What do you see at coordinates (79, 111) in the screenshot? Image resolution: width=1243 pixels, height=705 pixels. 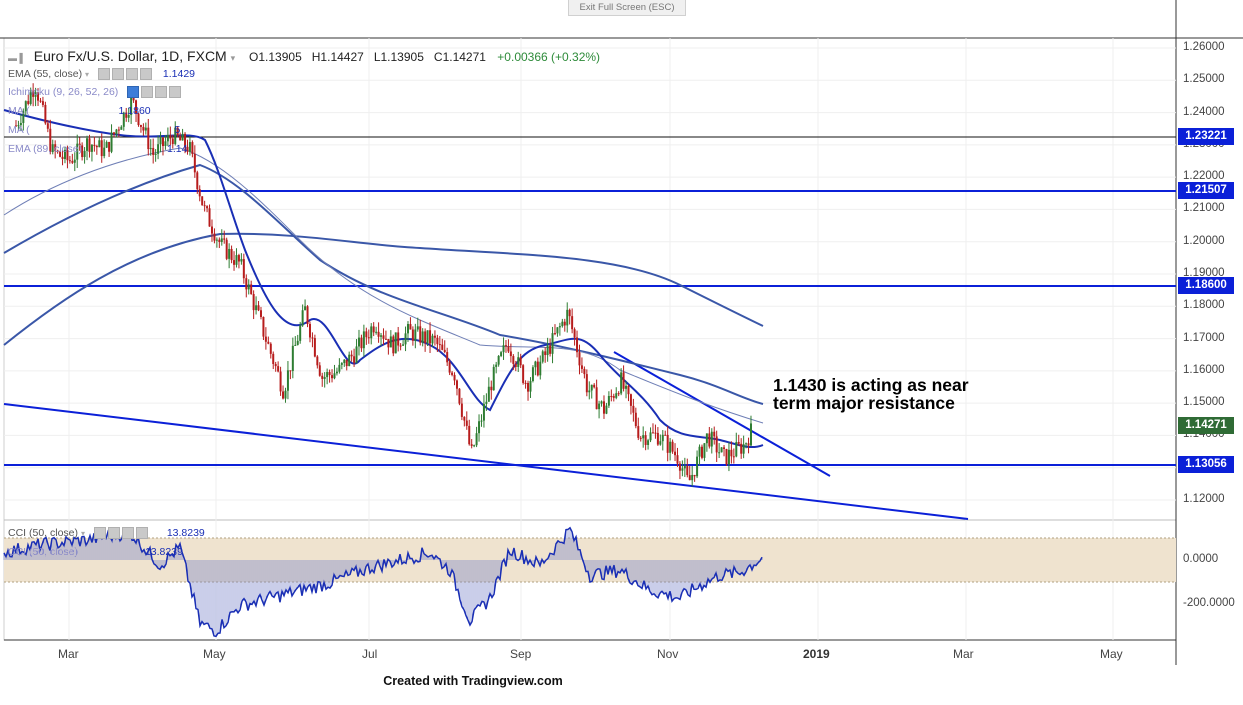 I see `ma-legend: MA ( 1.1860` at bounding box center [79, 111].